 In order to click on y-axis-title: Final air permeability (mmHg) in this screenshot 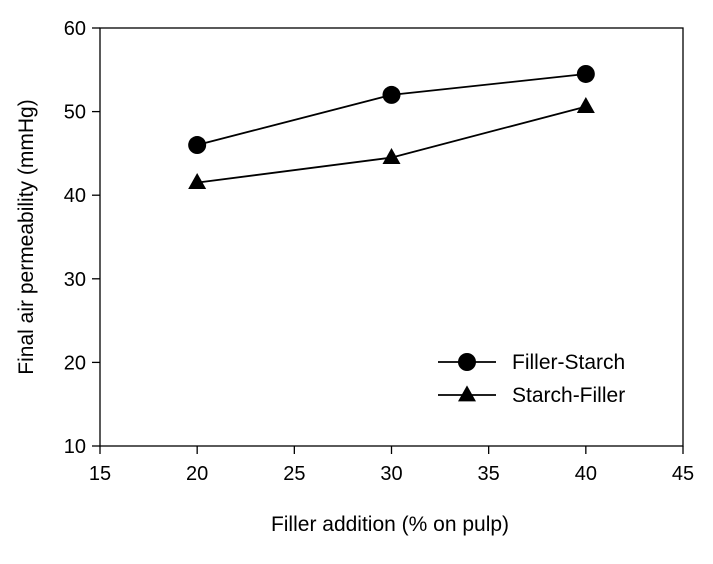, I will do `click(26, 236)`.